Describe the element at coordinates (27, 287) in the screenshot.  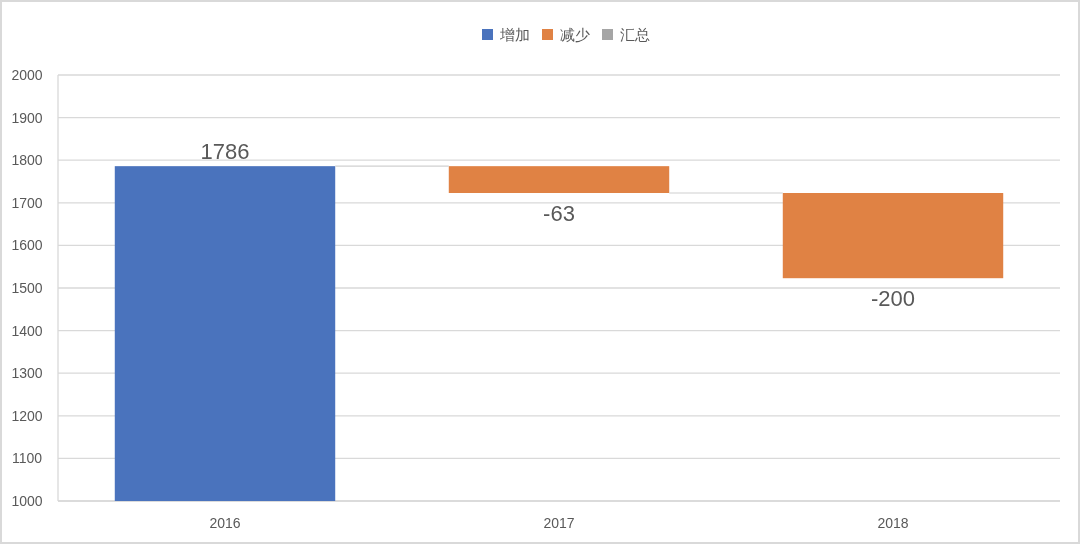
I see `y-tick-label: 1500` at that location.